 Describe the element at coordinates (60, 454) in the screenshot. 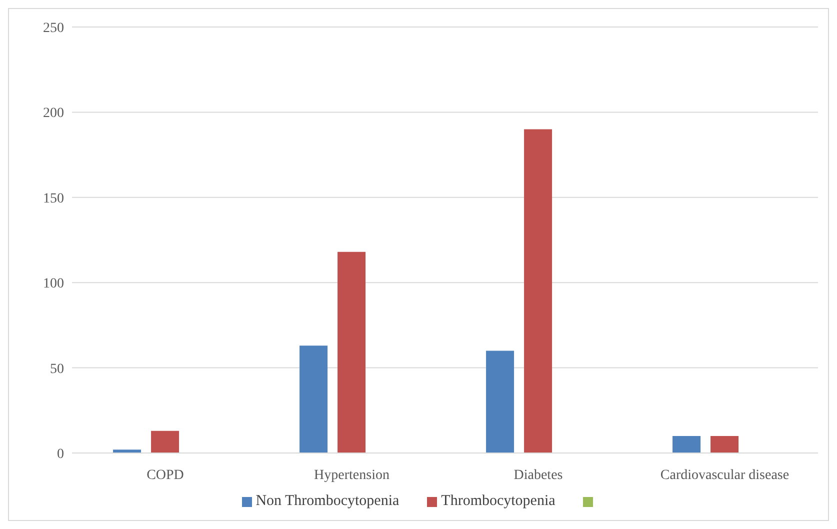

I see `y-tick-label: 0` at that location.